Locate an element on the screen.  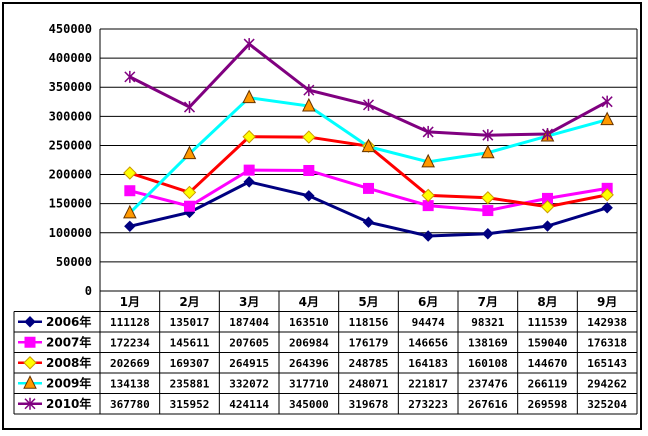
data-cell: 221817 is located at coordinates (428, 383).